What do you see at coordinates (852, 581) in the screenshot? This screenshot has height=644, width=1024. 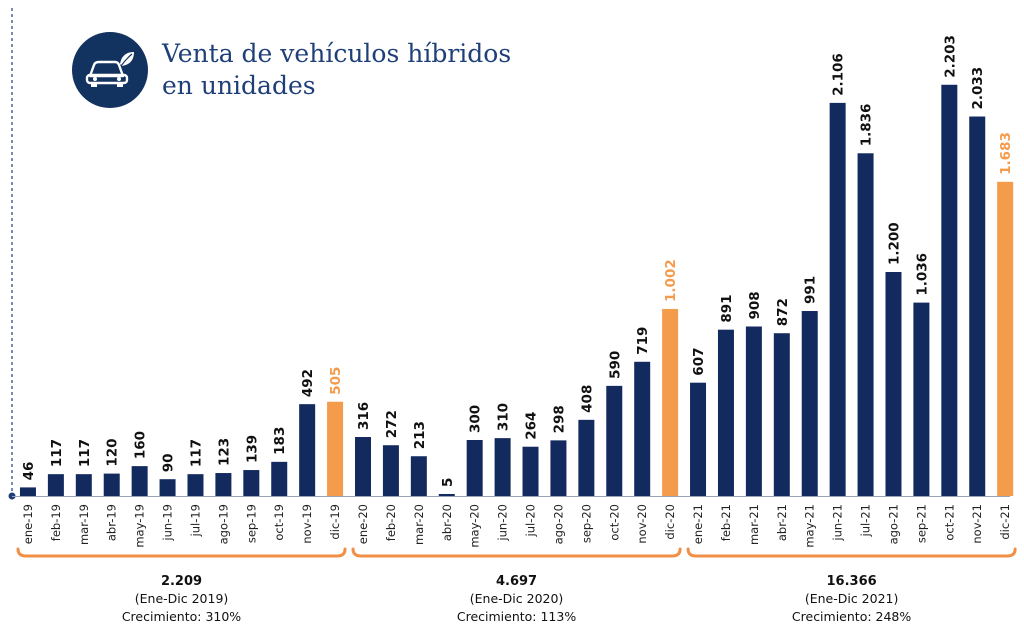 I see `group-total-3: 16.366` at bounding box center [852, 581].